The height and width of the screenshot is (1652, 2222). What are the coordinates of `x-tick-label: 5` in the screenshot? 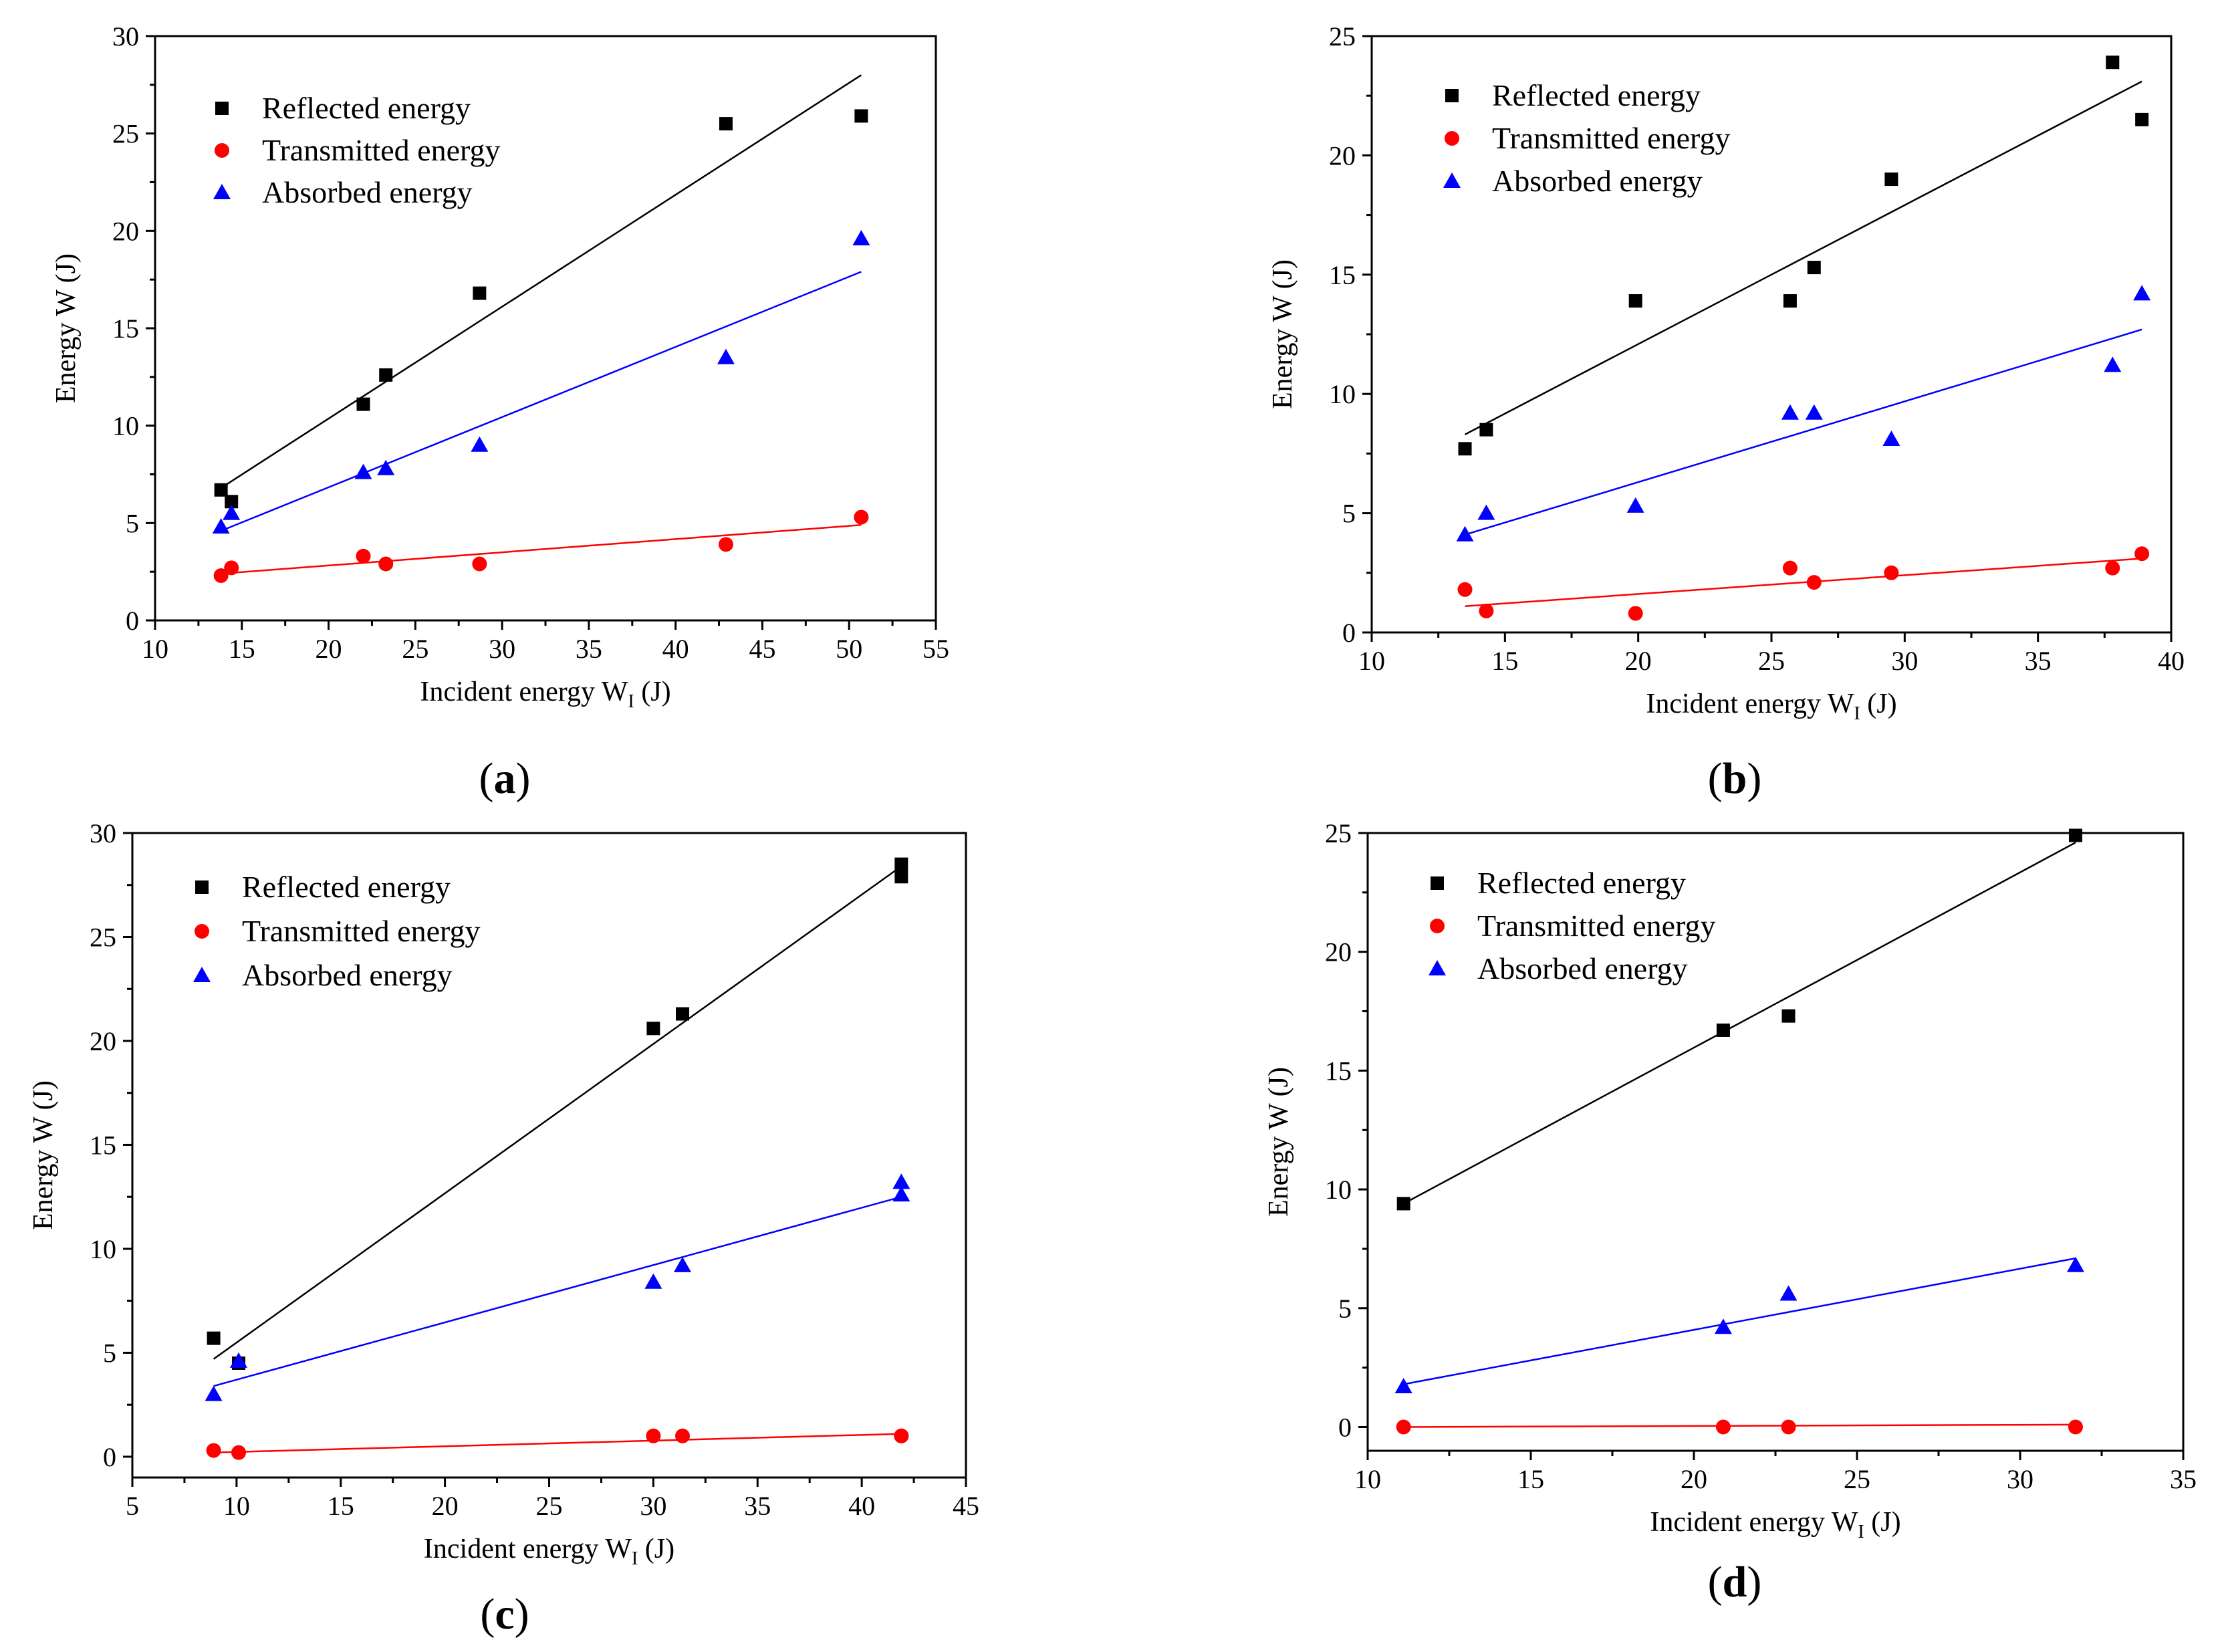 It's located at (132, 1506).